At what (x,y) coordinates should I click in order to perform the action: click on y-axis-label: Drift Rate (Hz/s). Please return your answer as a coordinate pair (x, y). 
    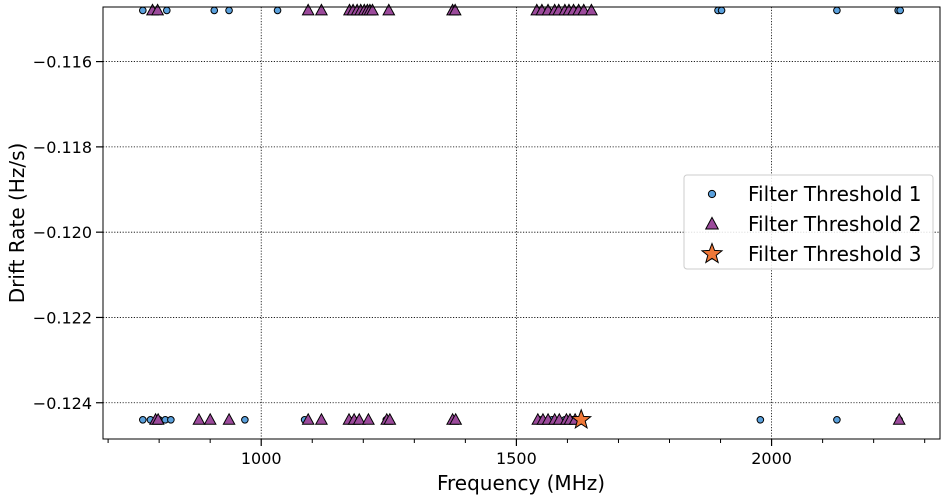
    Looking at the image, I should click on (17, 223).